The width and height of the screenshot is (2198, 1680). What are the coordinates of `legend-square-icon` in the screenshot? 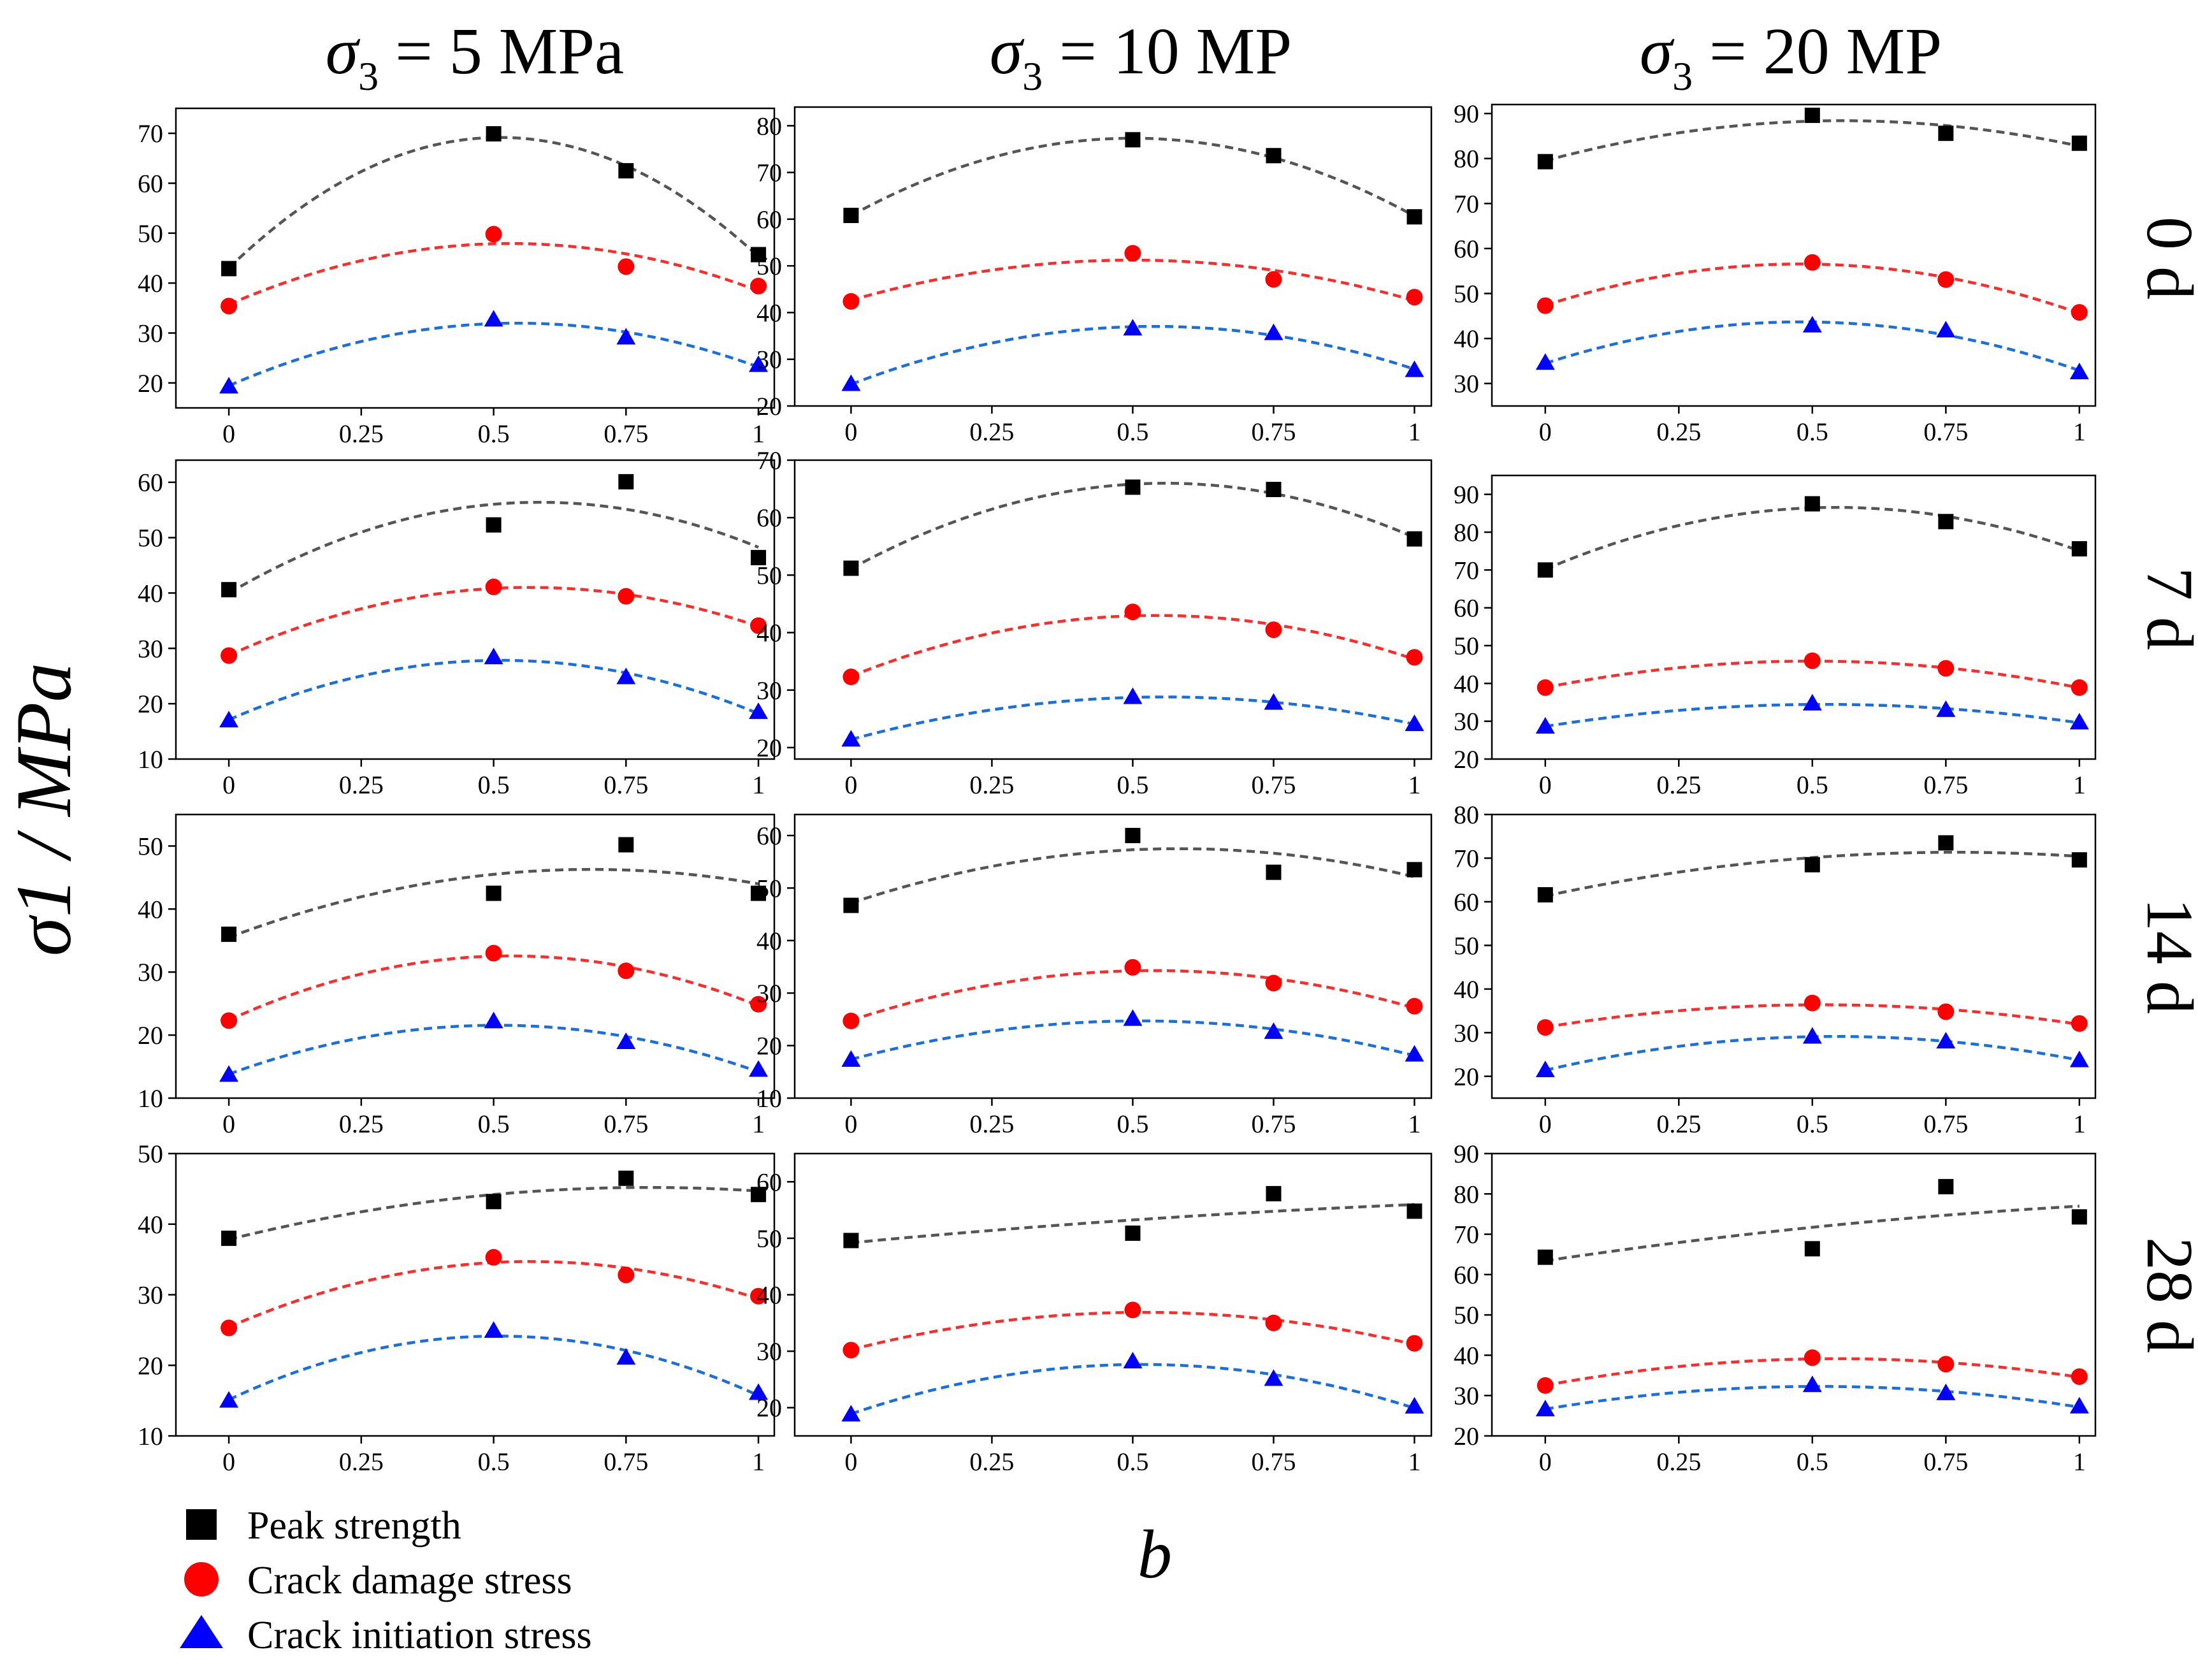 It's located at (201, 1524).